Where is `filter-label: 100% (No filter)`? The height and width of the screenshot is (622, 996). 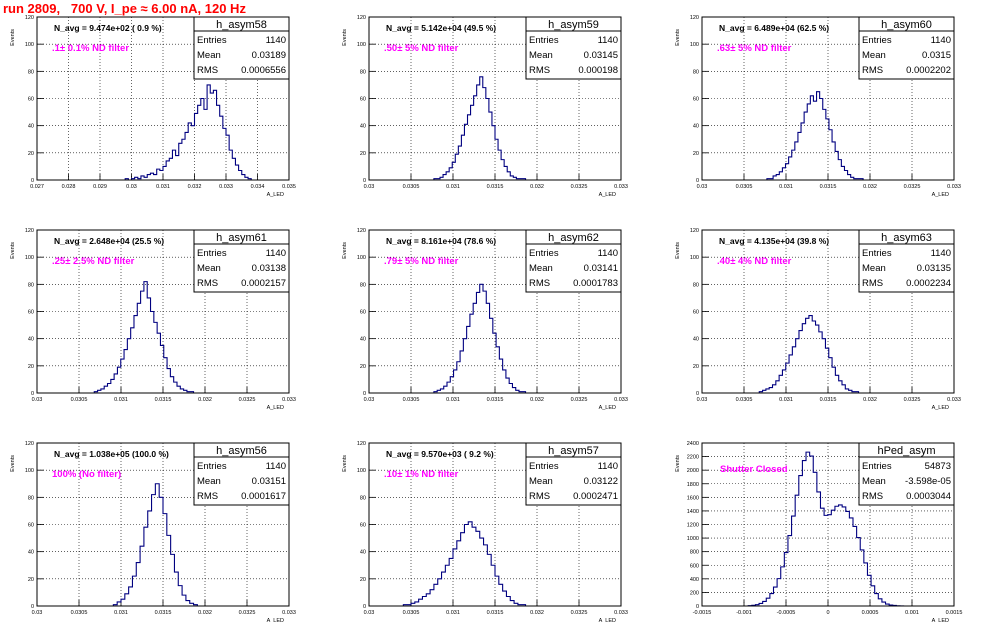
filter-label: 100% (No filter) is located at coordinates (86, 474).